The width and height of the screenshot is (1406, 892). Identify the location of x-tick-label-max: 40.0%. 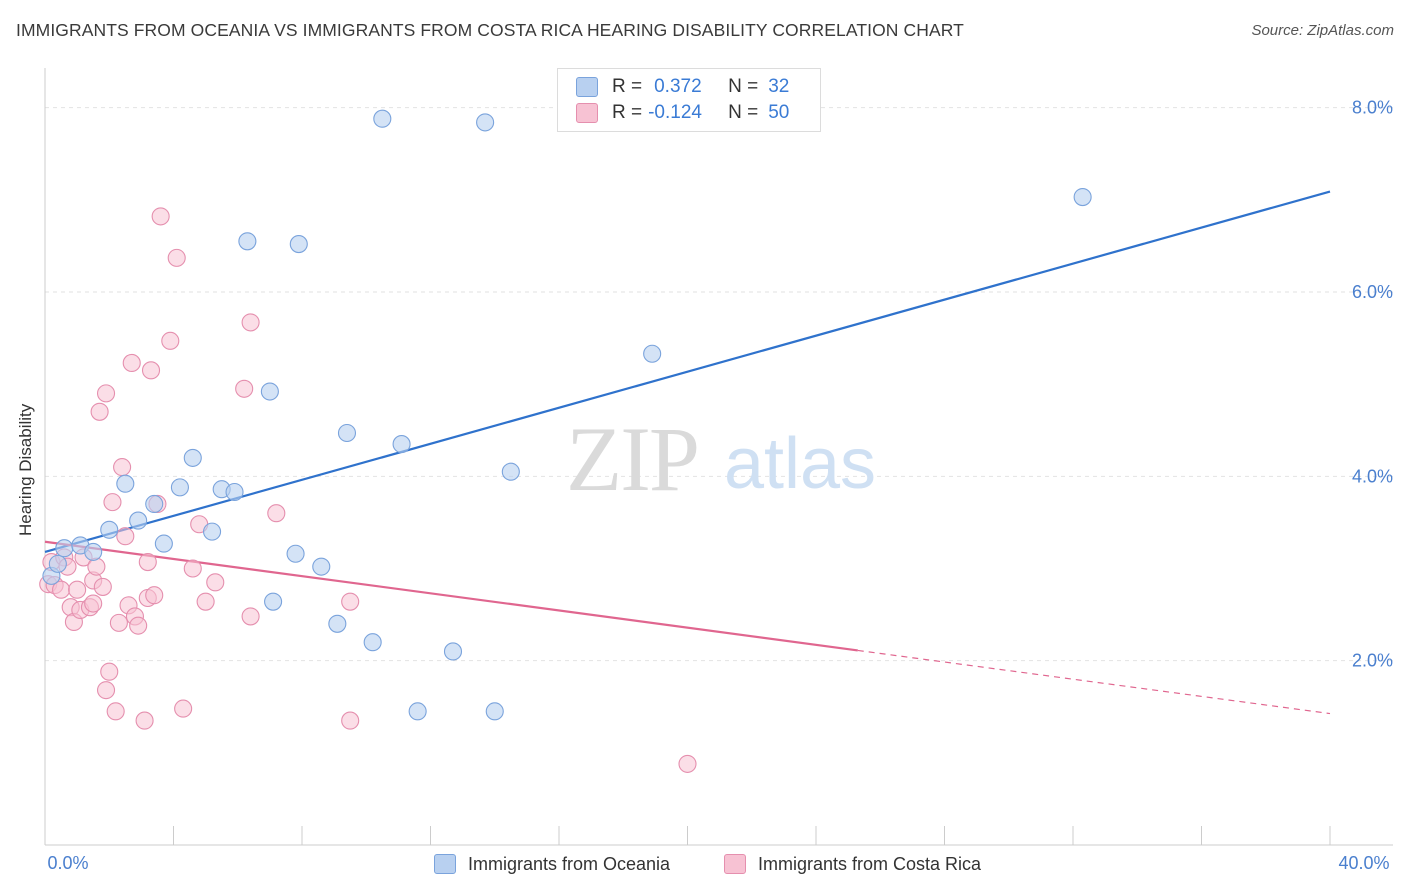
(1363, 863).